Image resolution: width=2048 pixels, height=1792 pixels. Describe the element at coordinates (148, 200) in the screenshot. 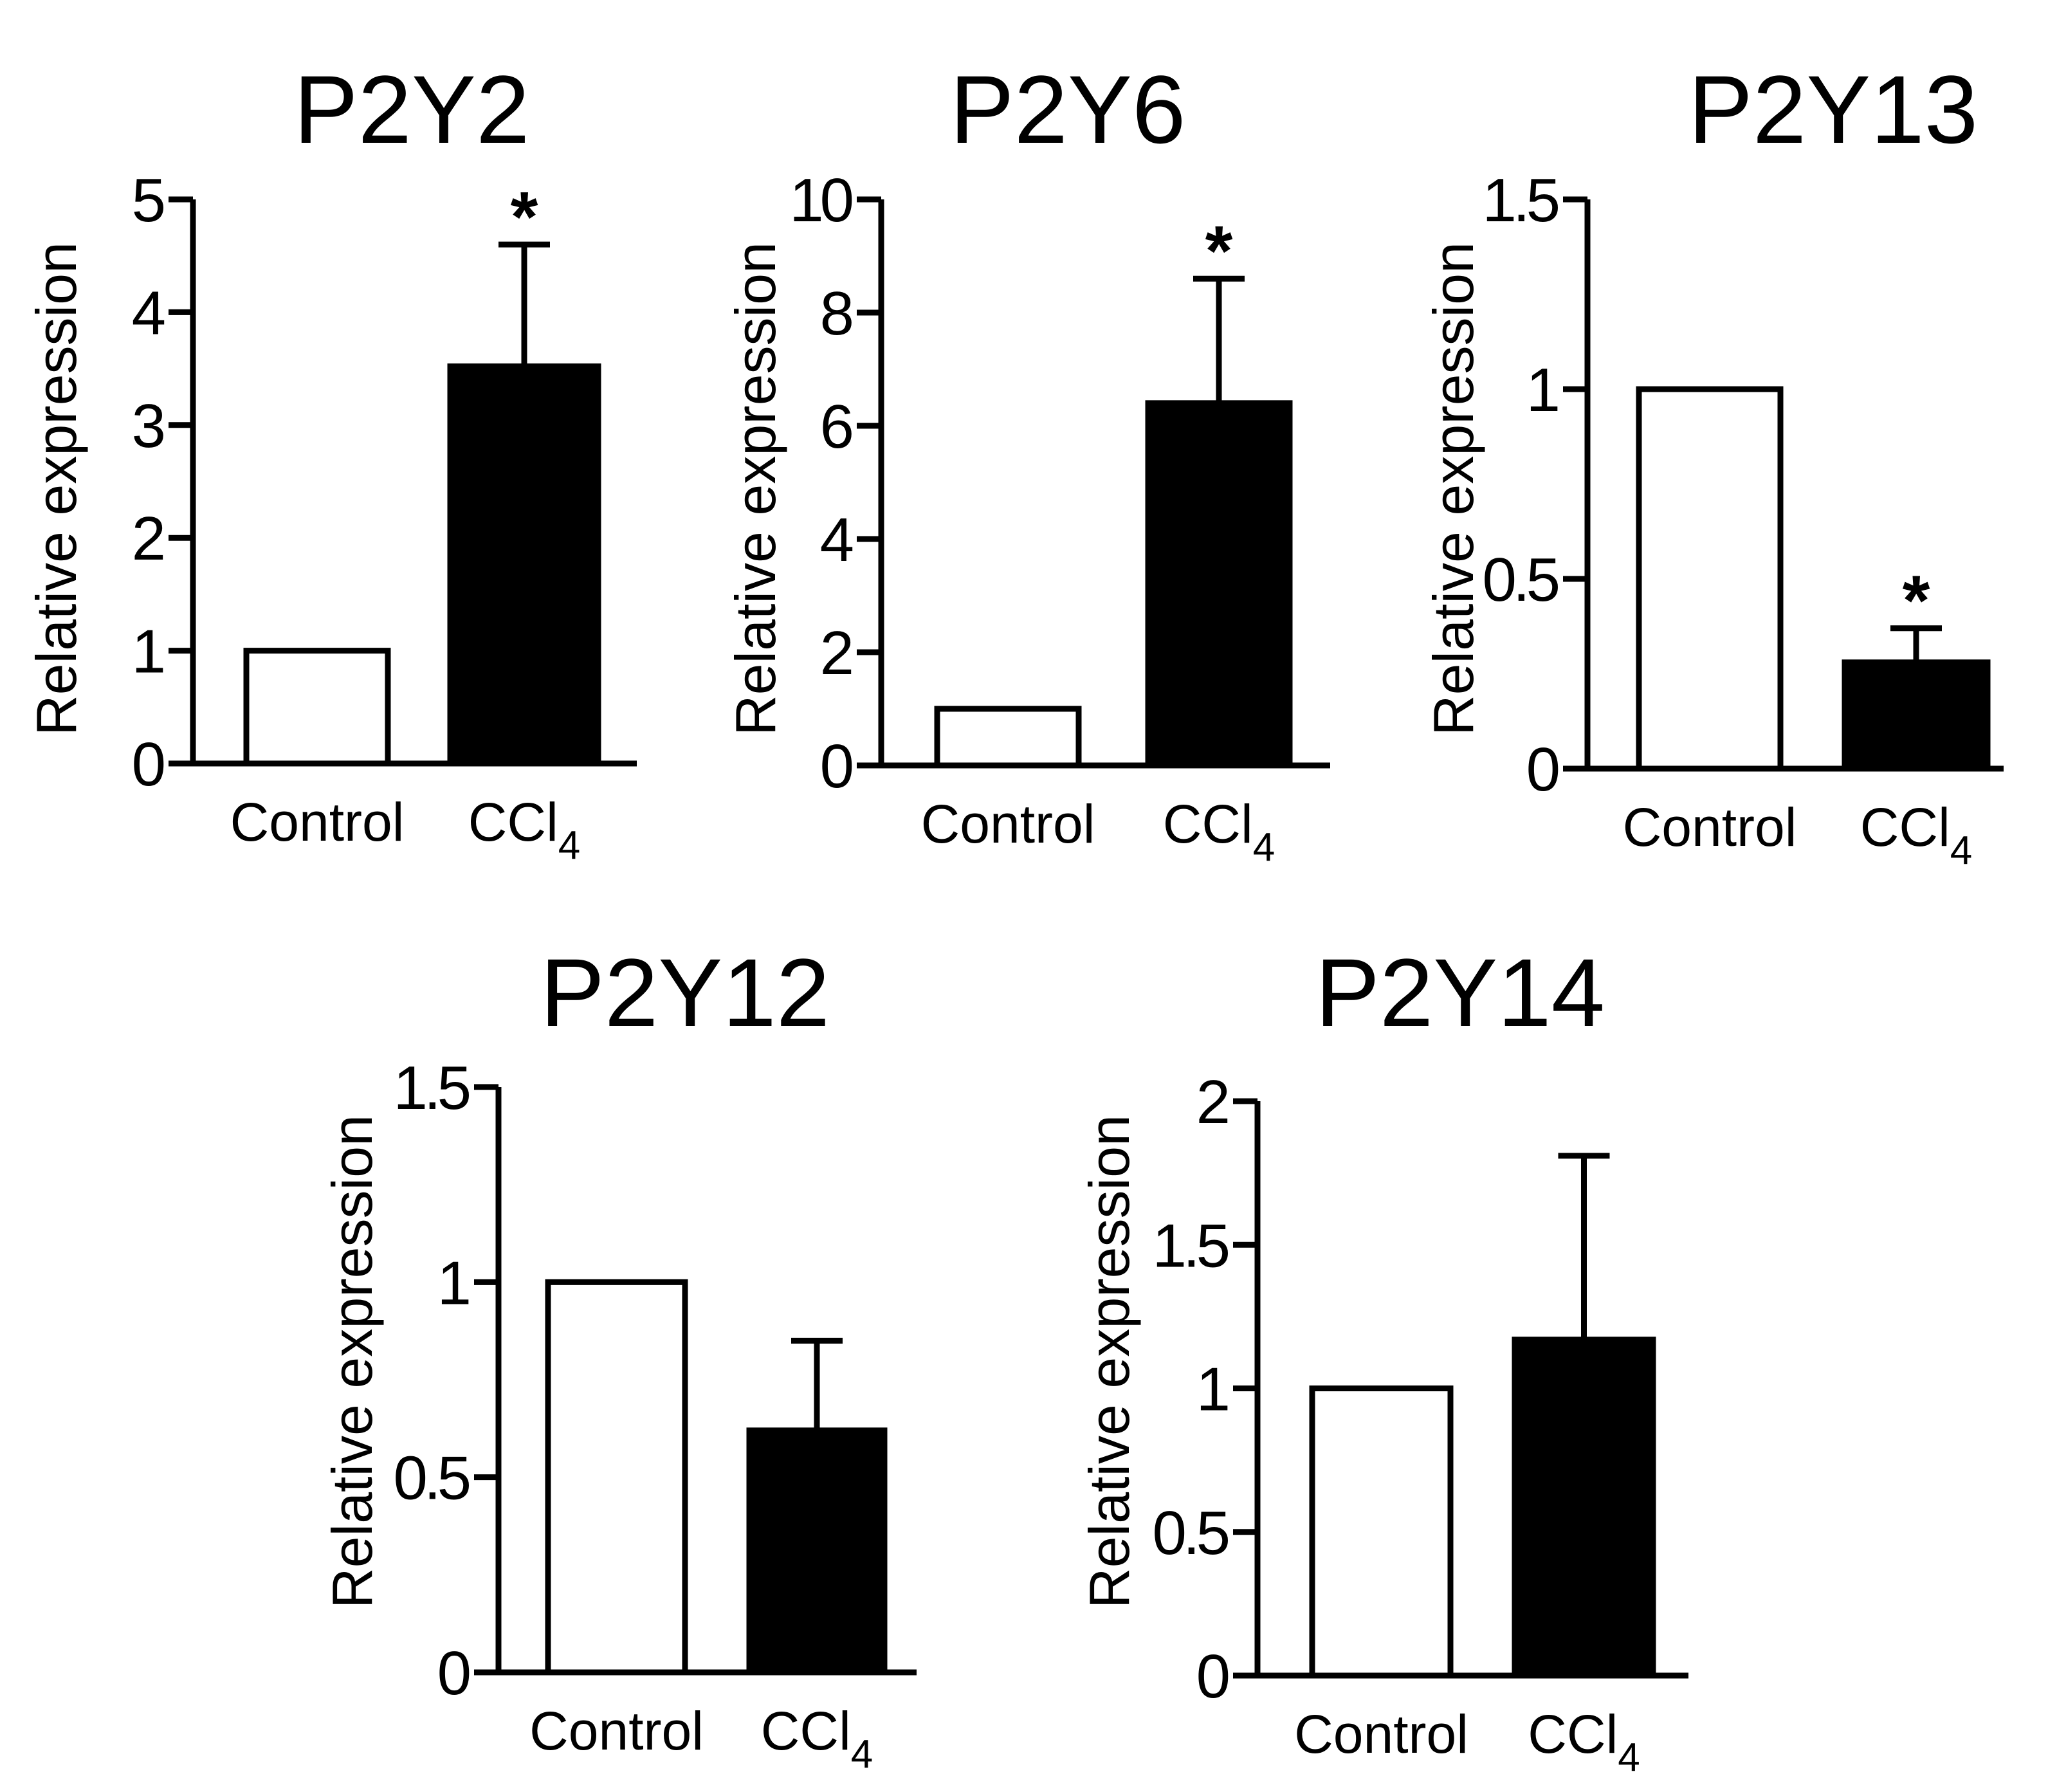

I see `y-tick-label: 5` at that location.